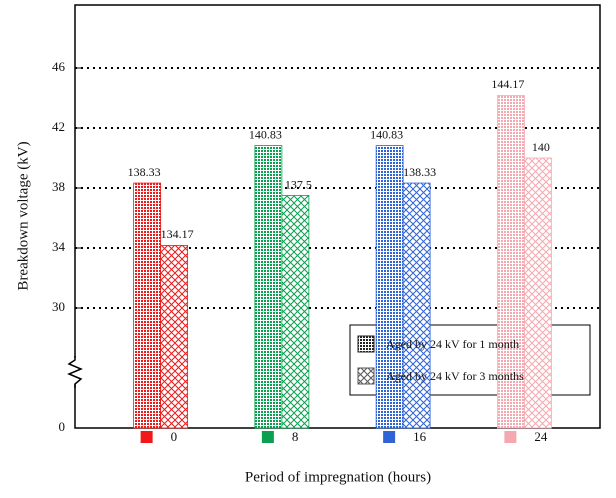 The height and width of the screenshot is (498, 616). Describe the element at coordinates (62, 426) in the screenshot. I see `y-tick-label: 0` at that location.